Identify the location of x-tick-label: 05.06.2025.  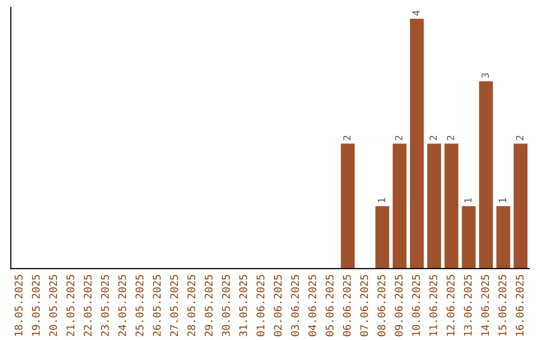
(330, 305).